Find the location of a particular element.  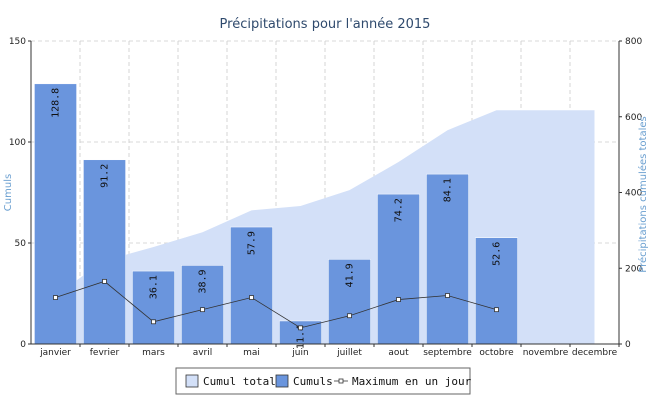

bar-octobre is located at coordinates (496, 291).